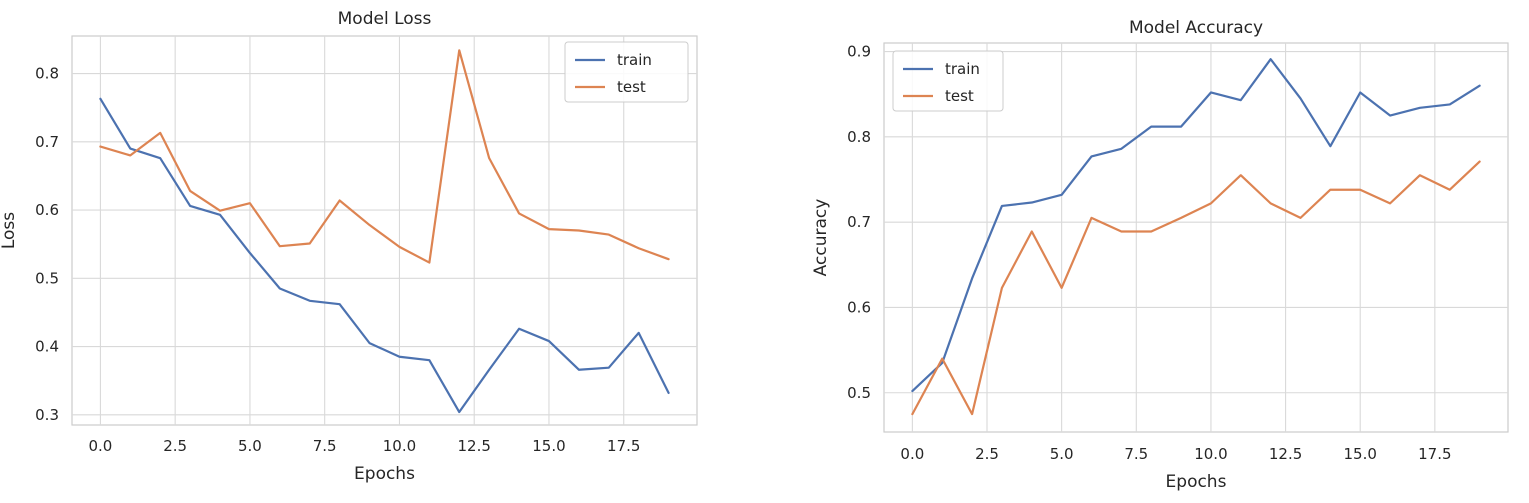 Image resolution: width=1529 pixels, height=503 pixels. What do you see at coordinates (1196, 28) in the screenshot?
I see `chart-title: Model Accuracy` at bounding box center [1196, 28].